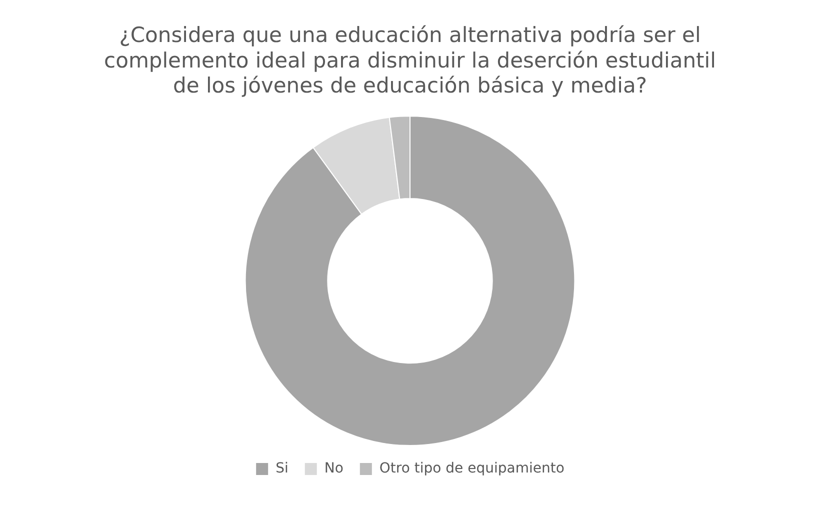  Describe the element at coordinates (410, 35) in the screenshot. I see `text: ¿Considera que una educación alternativa podría ser el` at that location.